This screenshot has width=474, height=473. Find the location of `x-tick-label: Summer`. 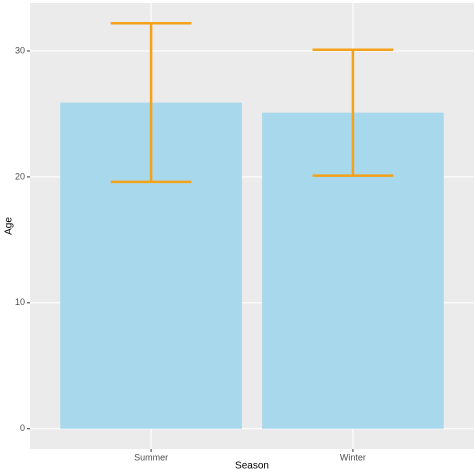

x-tick-label: Summer is located at coordinates (151, 457).